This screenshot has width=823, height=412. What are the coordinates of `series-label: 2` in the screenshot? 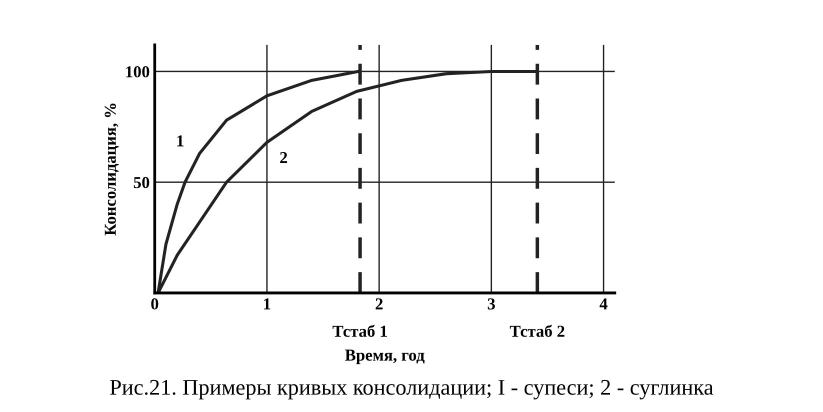 It's located at (284, 158).